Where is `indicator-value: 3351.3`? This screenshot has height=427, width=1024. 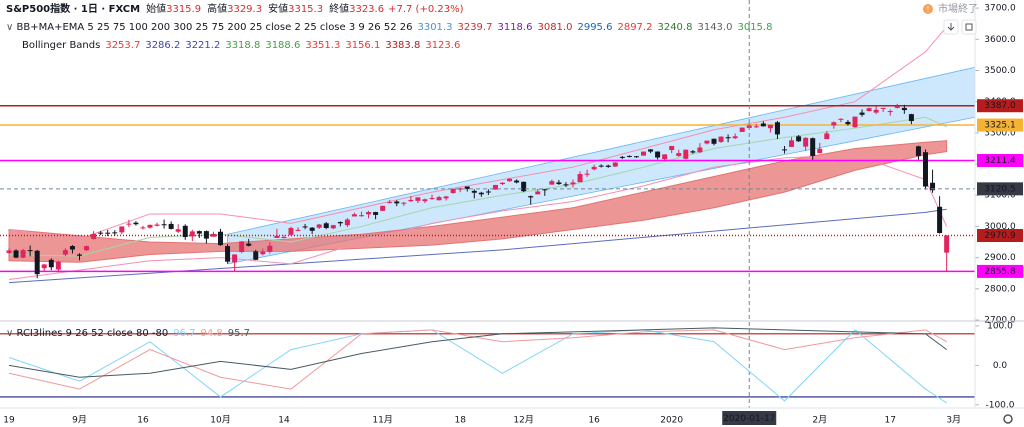 indicator-value: 3351.3 is located at coordinates (322, 45).